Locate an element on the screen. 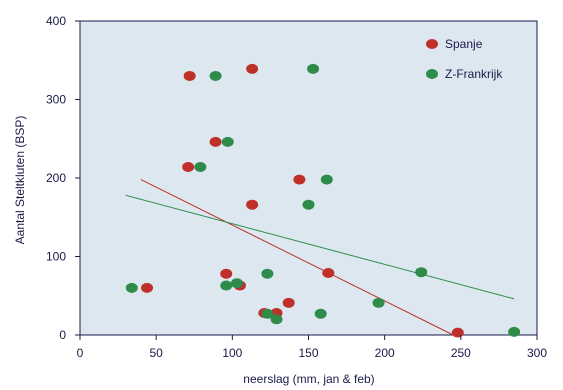 The height and width of the screenshot is (390, 563). y-tick-label: 400 is located at coordinates (56, 21).